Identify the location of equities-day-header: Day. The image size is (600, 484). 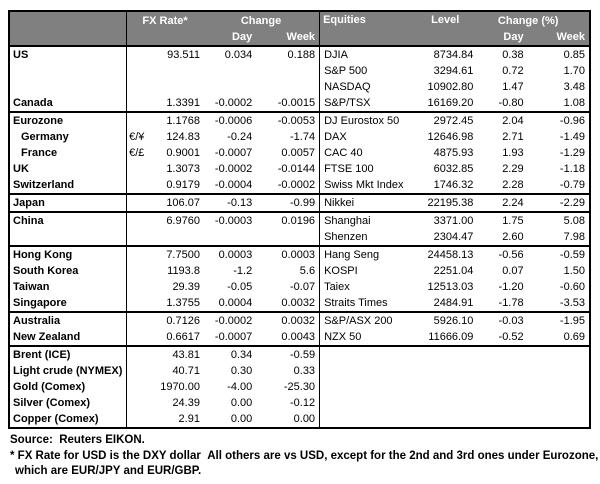
(501, 37).